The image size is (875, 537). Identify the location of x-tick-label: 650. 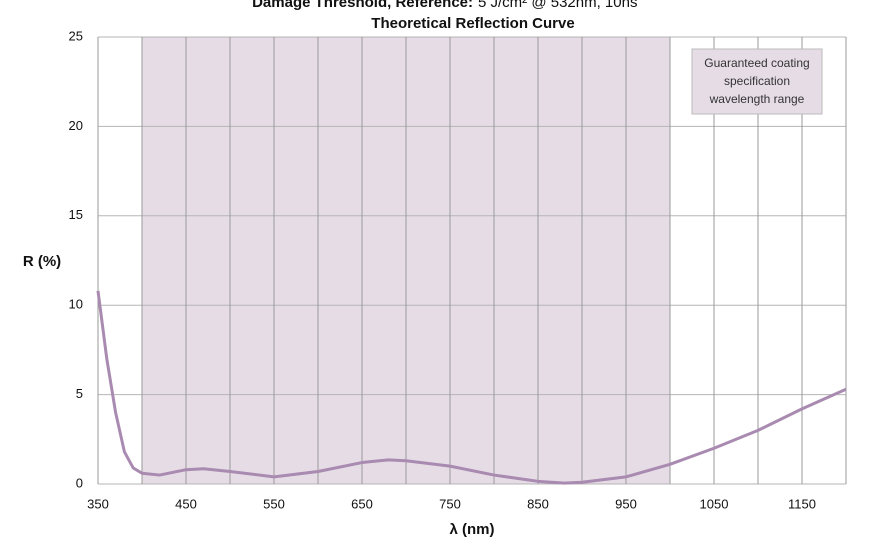
(362, 503).